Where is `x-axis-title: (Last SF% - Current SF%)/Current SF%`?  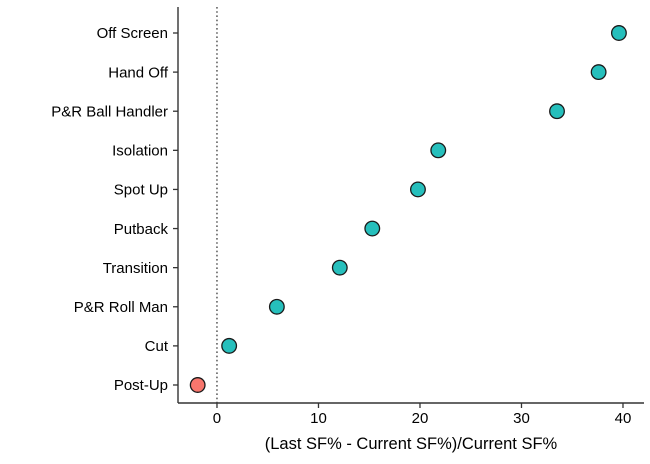
x-axis-title: (Last SF% - Current SF%)/Current SF% is located at coordinates (411, 444).